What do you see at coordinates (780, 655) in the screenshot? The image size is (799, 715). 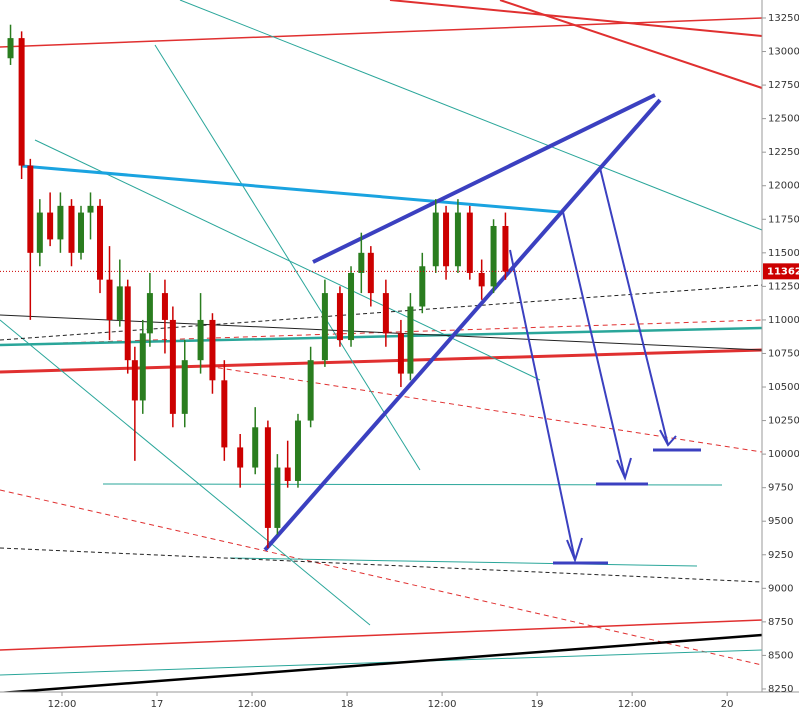 I see `y-tick-label: 8500` at bounding box center [780, 655].